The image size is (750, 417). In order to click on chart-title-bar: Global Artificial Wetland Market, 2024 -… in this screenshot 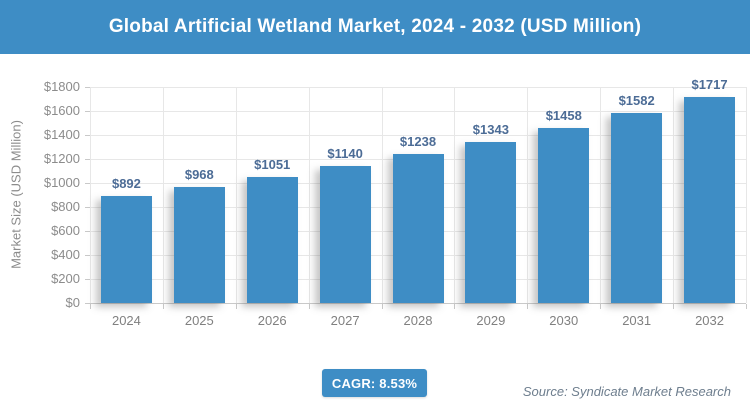, I will do `click(375, 27)`.